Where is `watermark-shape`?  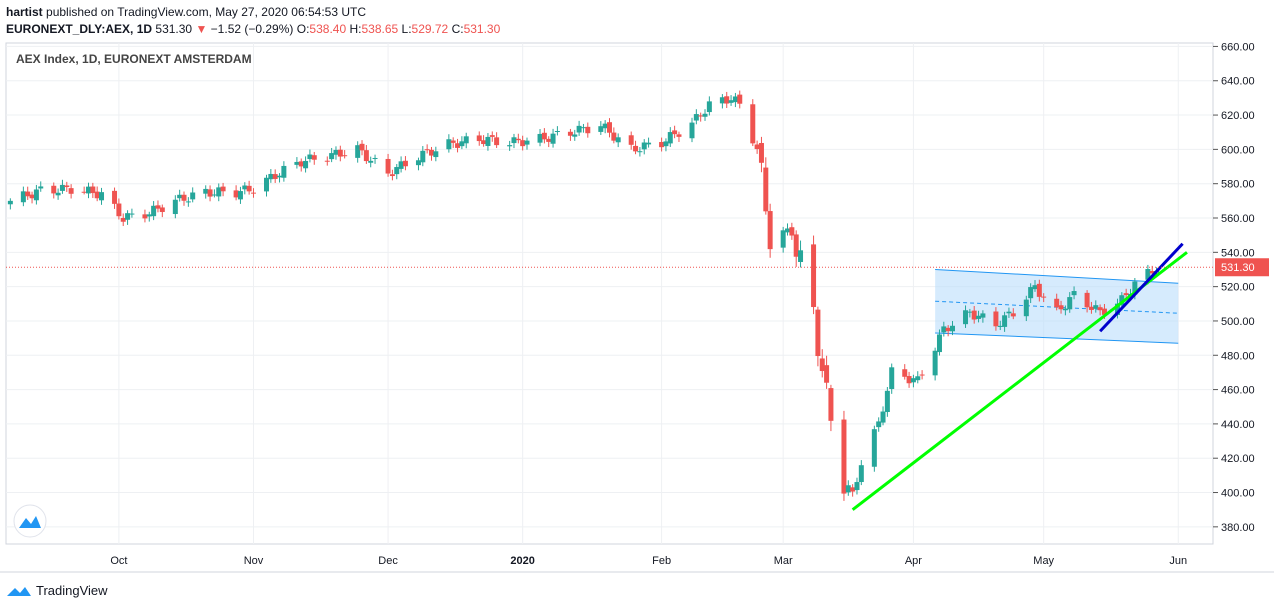
watermark-shape is located at coordinates (30, 522).